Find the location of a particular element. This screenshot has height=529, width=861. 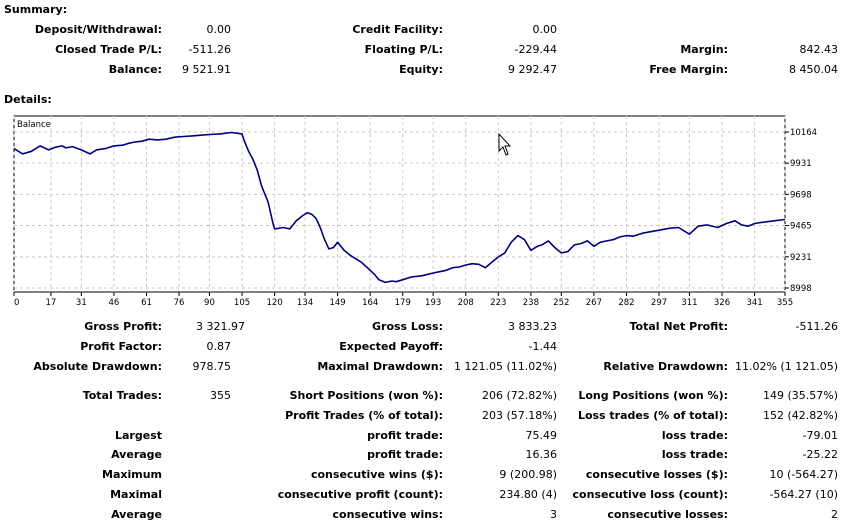

profit-factor-label: Profit Factor: is located at coordinates (121, 346).